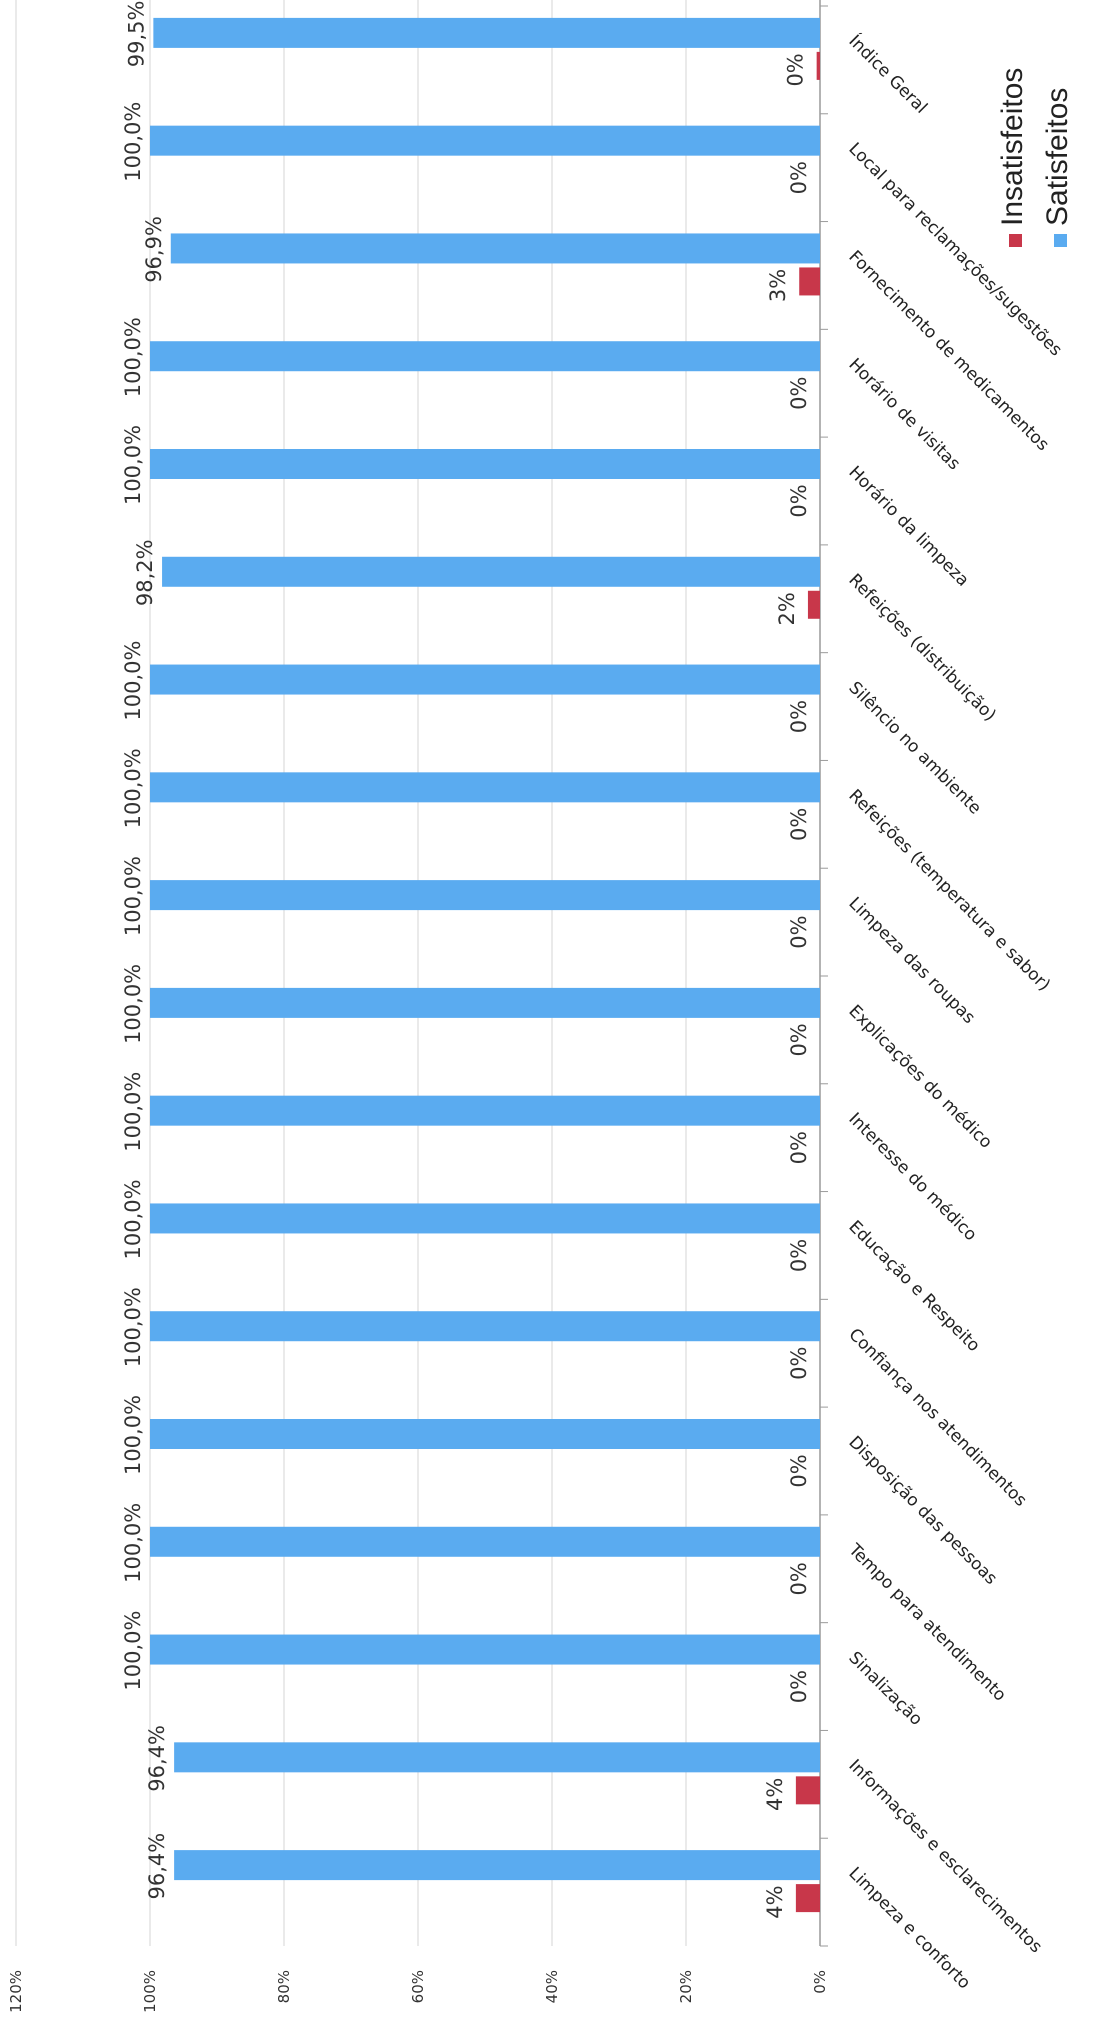 This screenshot has width=1106, height=2039. I want to click on legend: Insatisfeitos Satisfeitos, so click(1035, 157).